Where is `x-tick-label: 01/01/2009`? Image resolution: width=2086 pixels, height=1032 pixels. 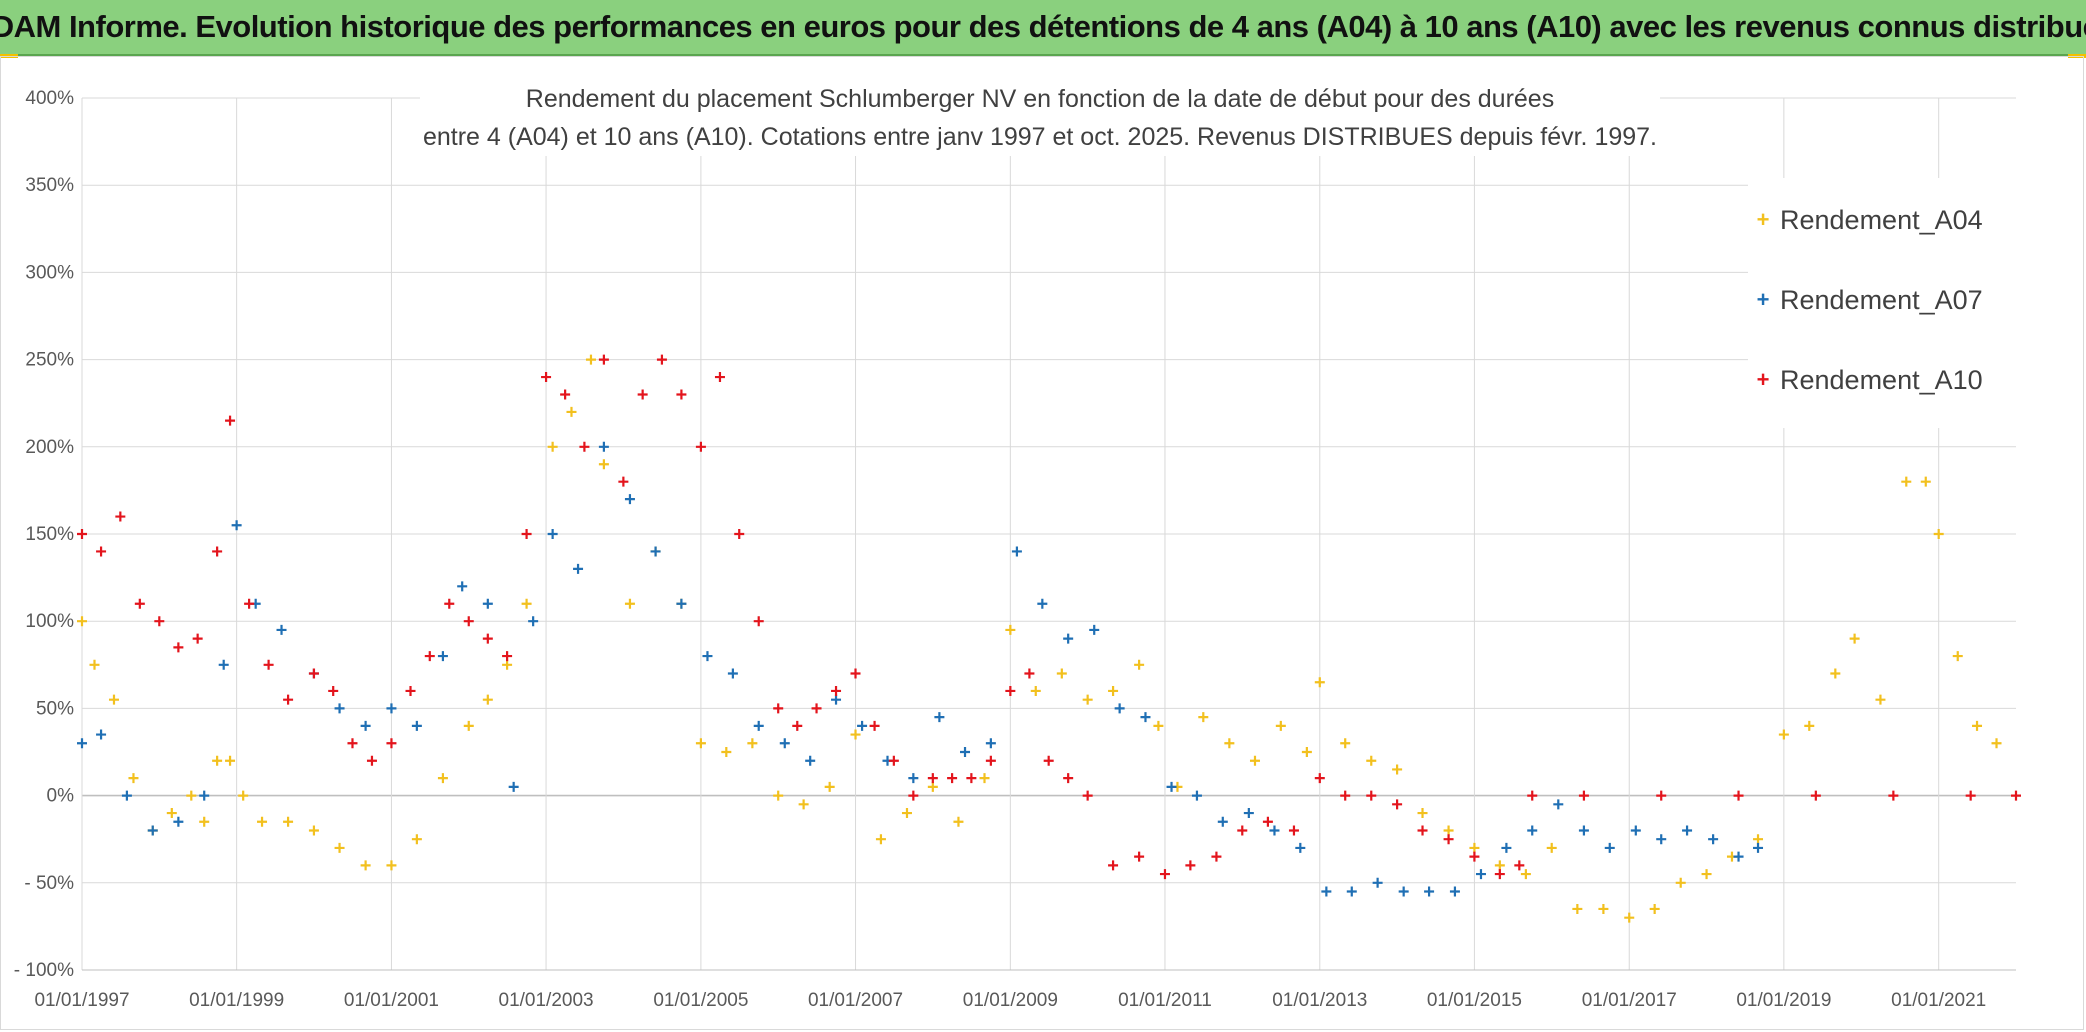 x-tick-label: 01/01/2009 is located at coordinates (1010, 1000).